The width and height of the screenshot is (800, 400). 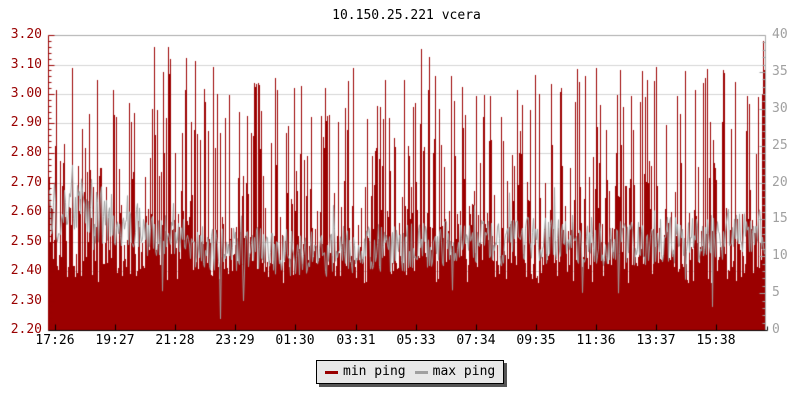 I want to click on left-axis-tick-label: 3.20, so click(x=26, y=34).